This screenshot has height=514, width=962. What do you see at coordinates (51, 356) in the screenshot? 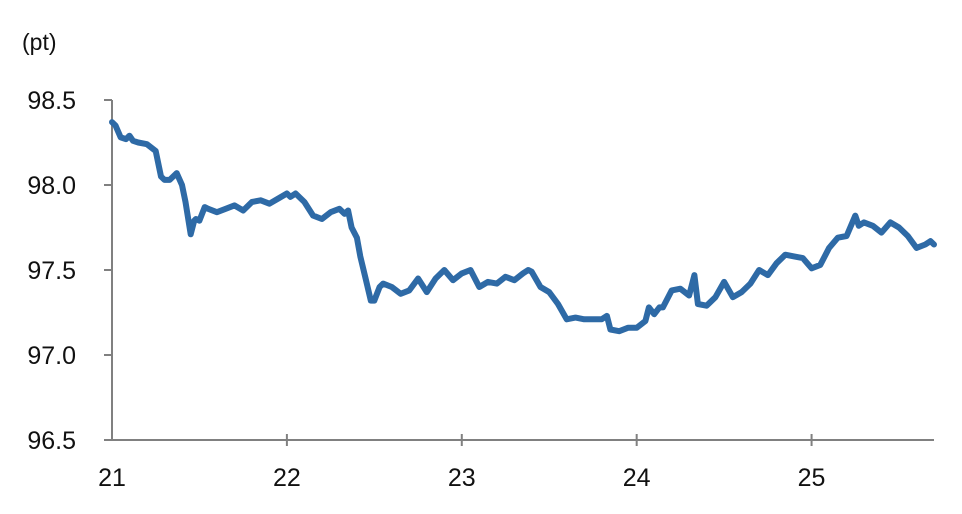
I see `y-tick-label: 97.0` at bounding box center [51, 356].